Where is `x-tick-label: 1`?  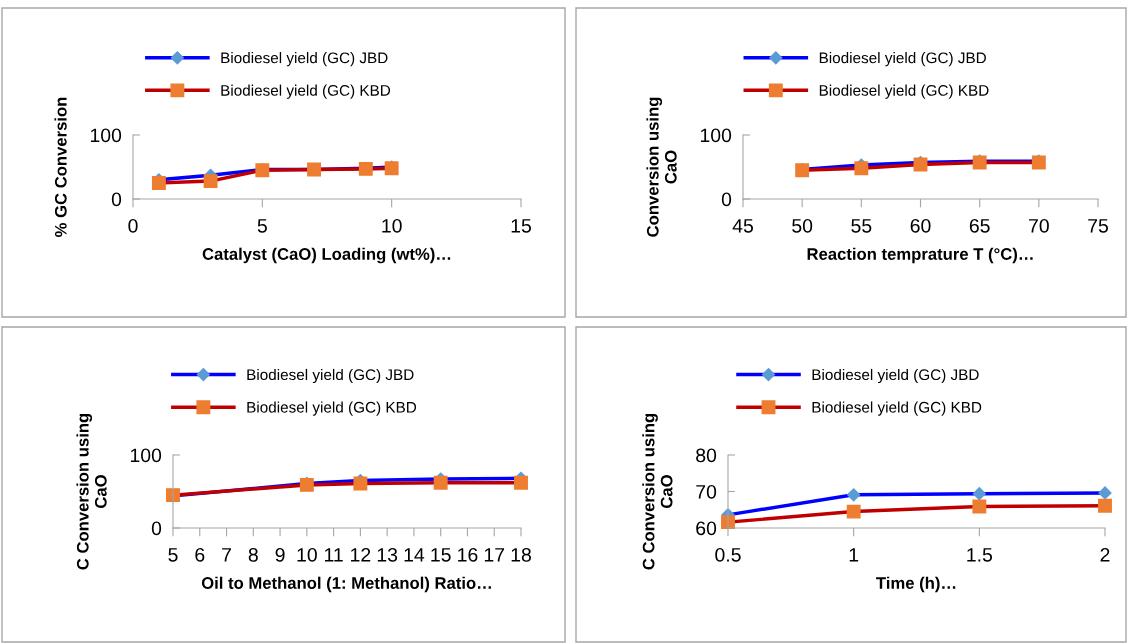 x-tick-label: 1 is located at coordinates (854, 555).